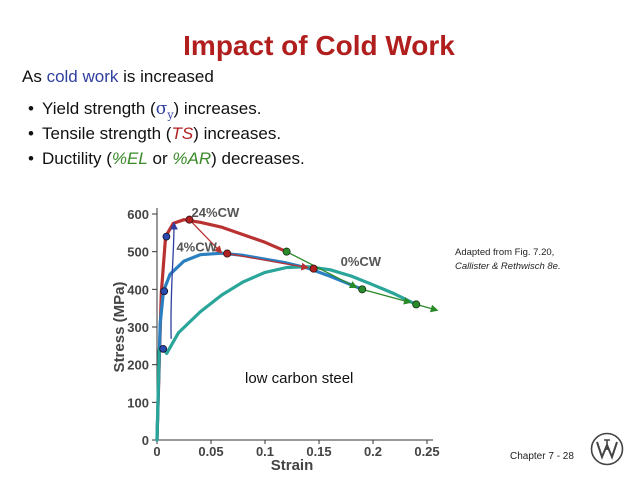 The image size is (638, 479). I want to click on y-tick-label: 600, so click(138, 214).